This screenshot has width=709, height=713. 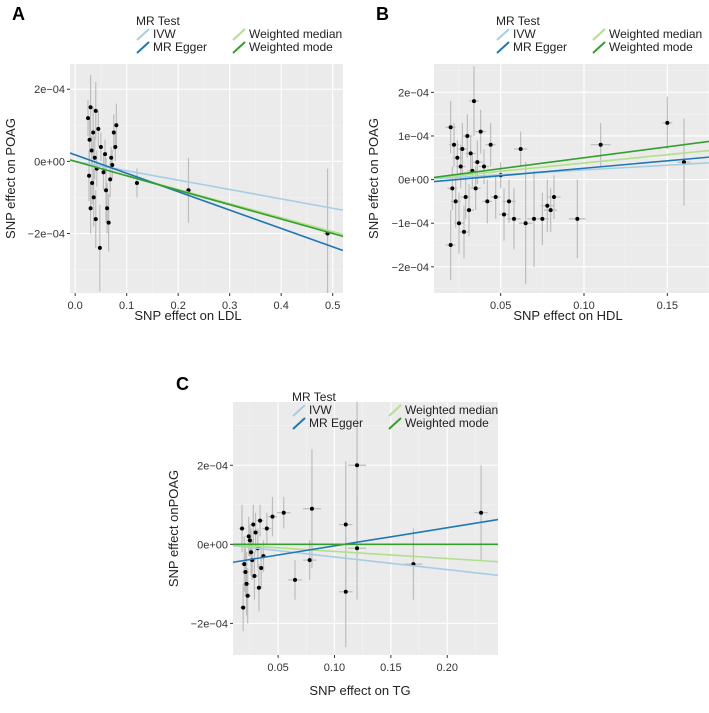 What do you see at coordinates (178, 306) in the screenshot?
I see `x-tick-label: 0.2` at bounding box center [178, 306].